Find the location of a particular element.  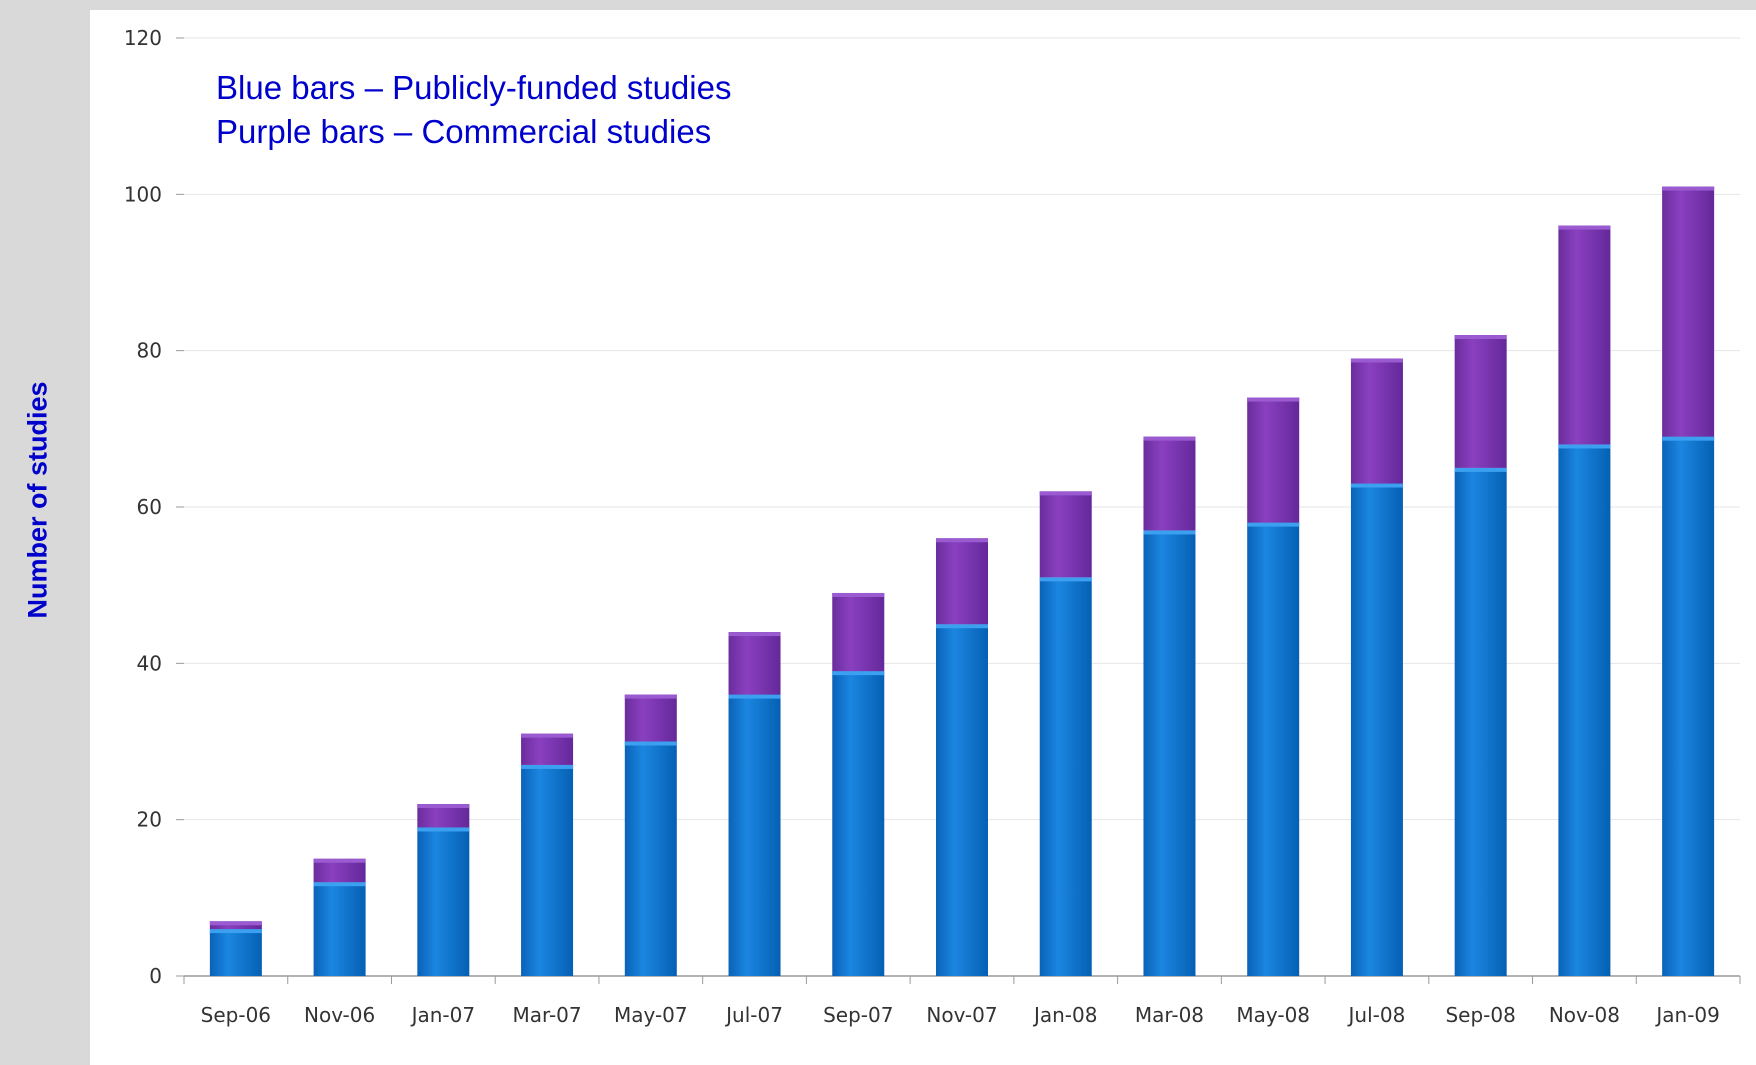

x-tick-label: Mar-08 is located at coordinates (1169, 1015).